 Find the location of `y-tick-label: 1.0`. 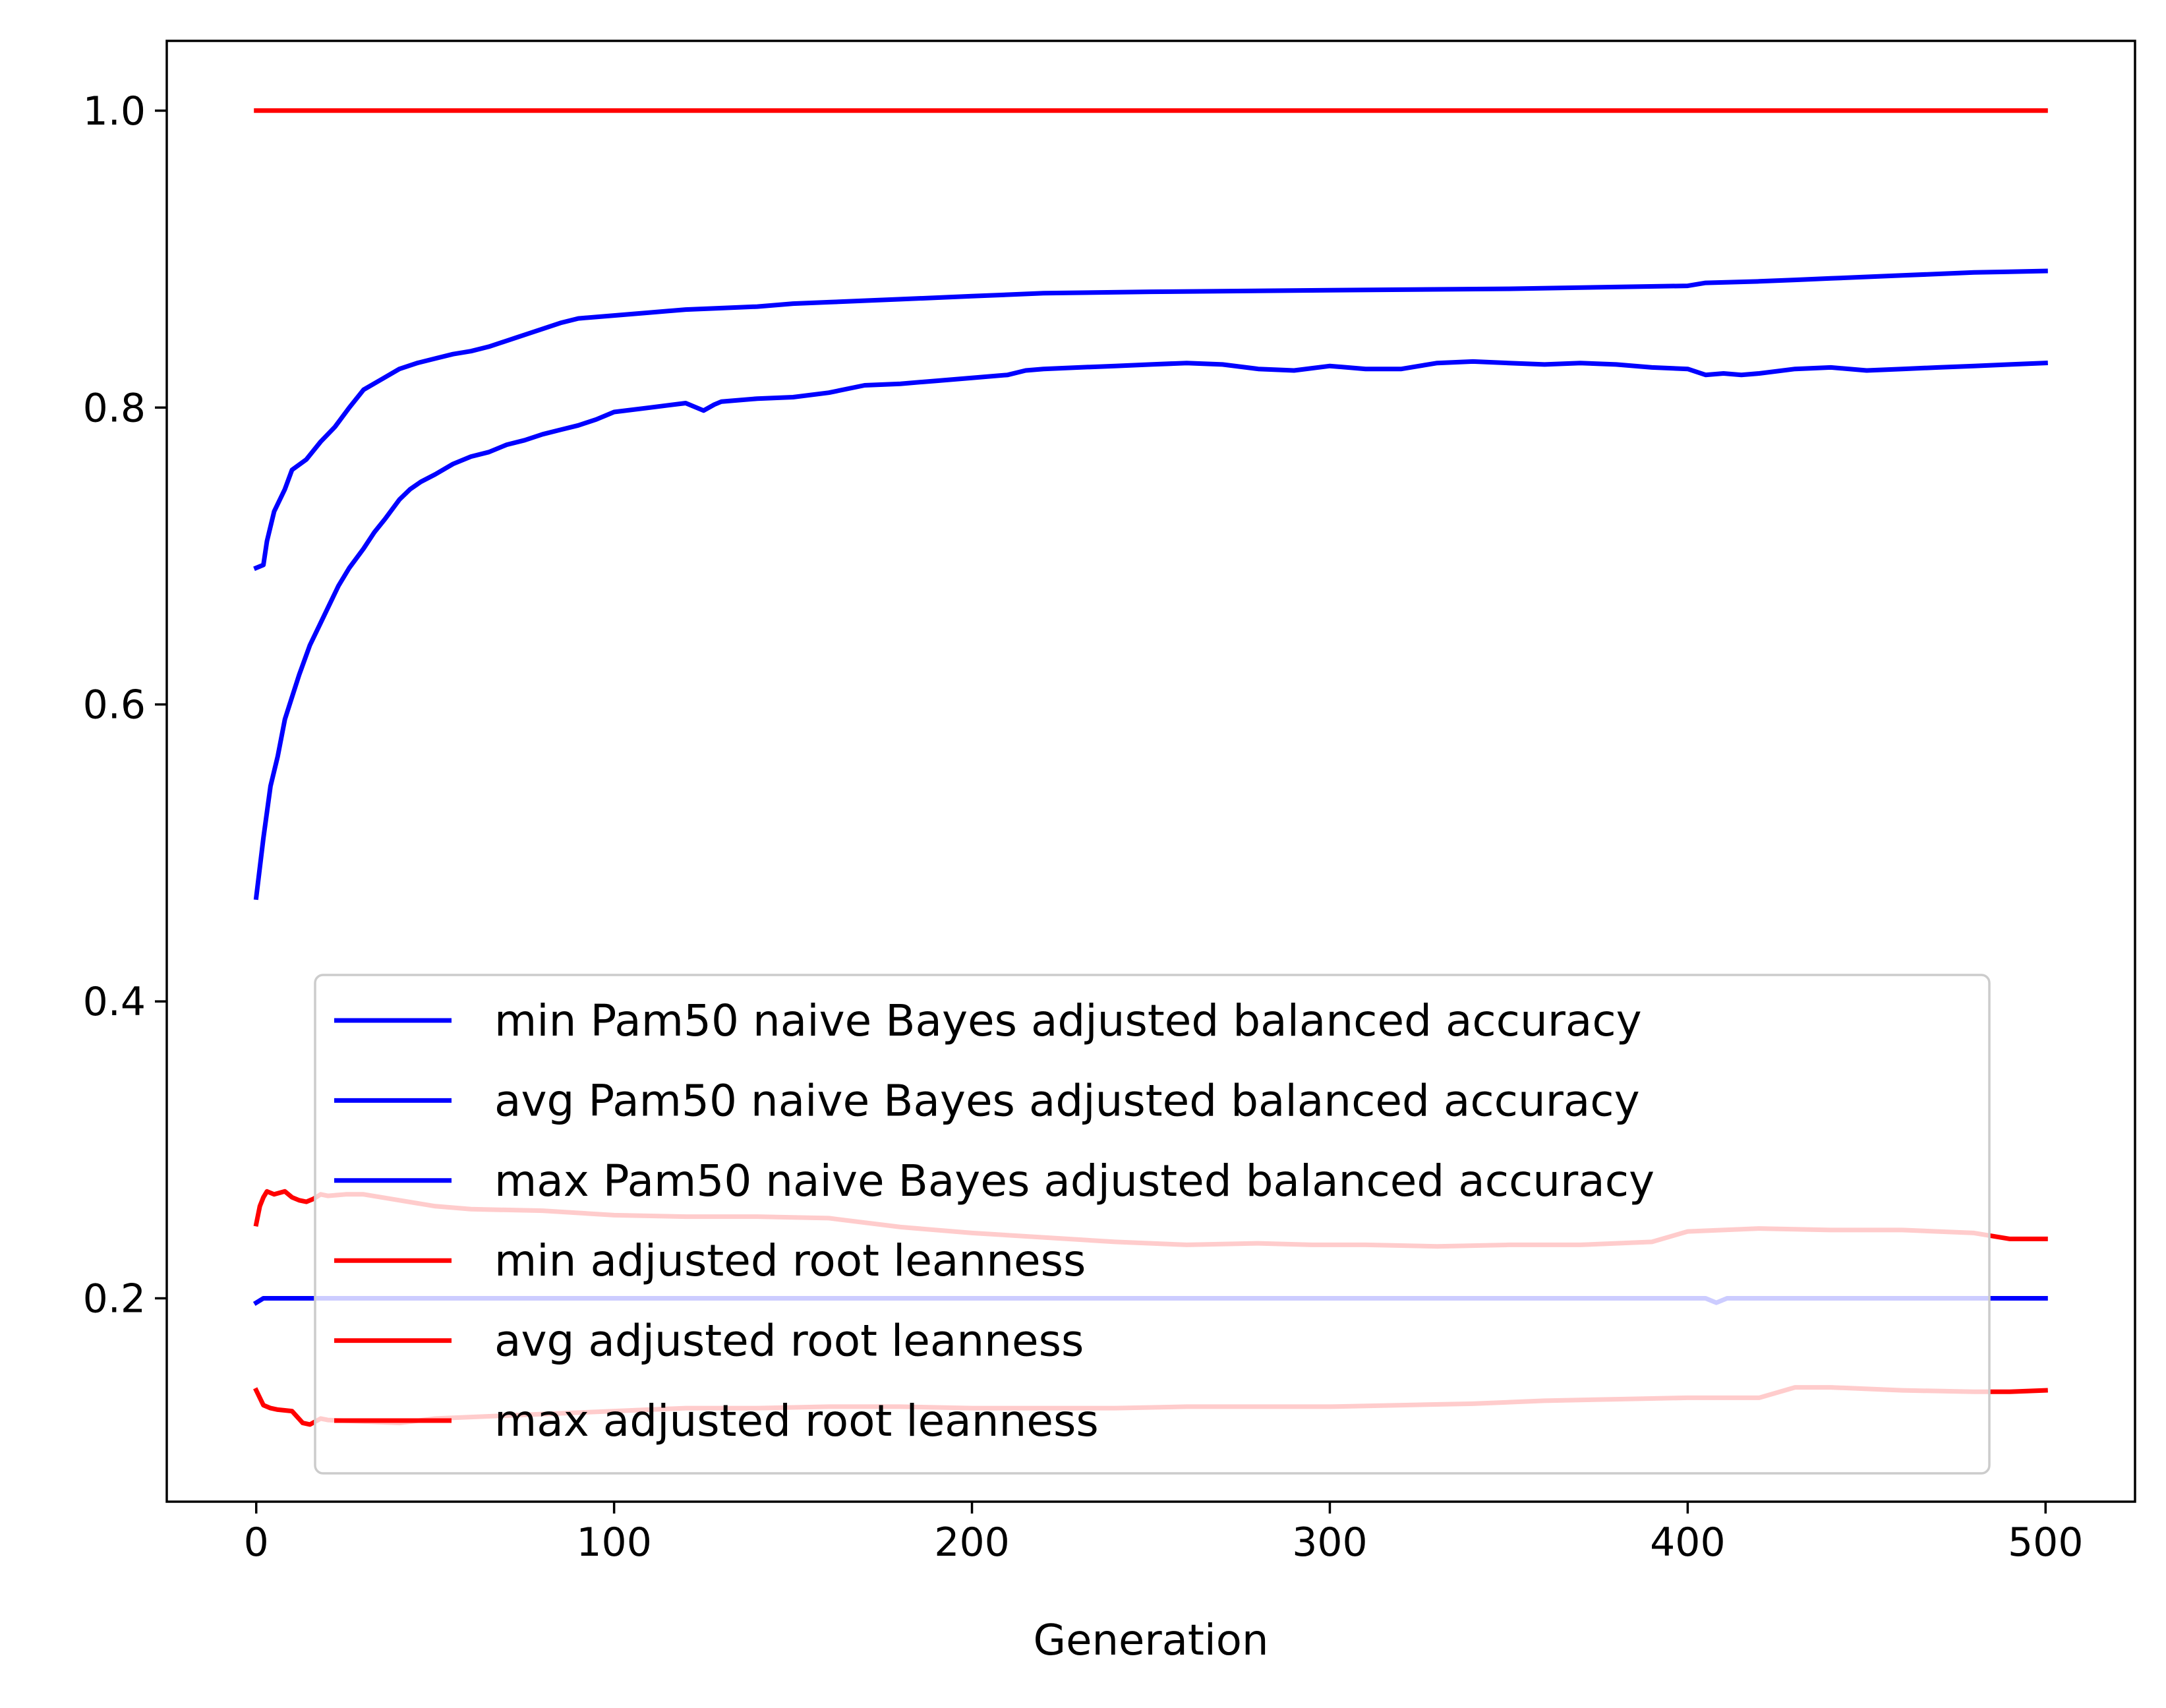

y-tick-label: 1.0 is located at coordinates (114, 111).